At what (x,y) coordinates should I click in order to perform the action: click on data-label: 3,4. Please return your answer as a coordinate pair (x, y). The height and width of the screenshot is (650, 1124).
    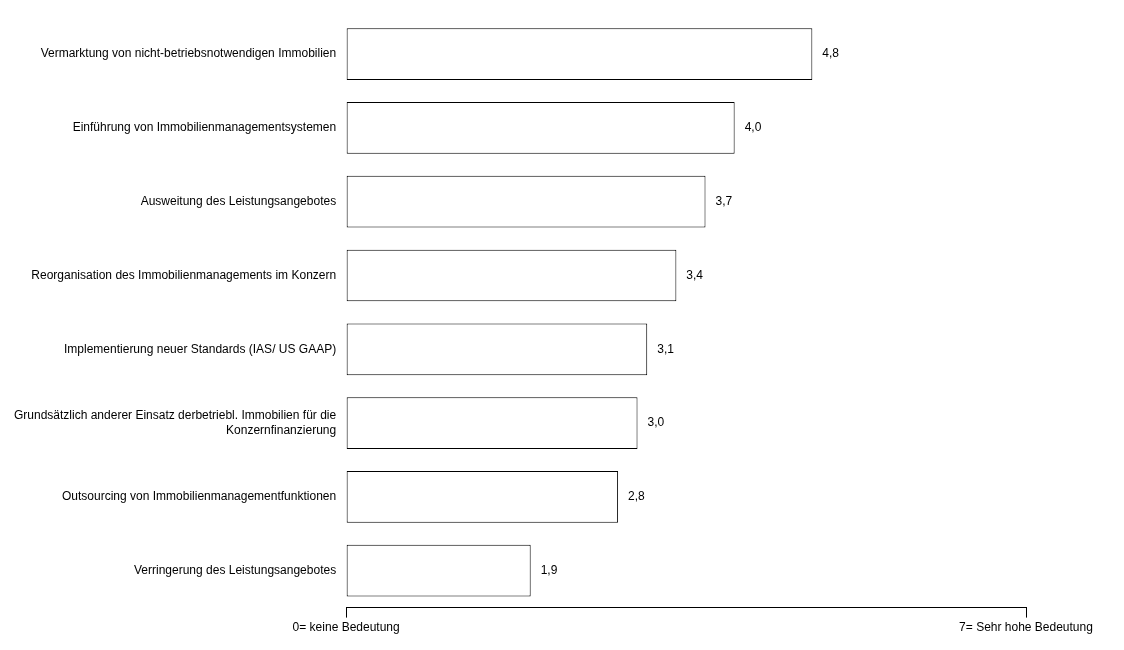
    Looking at the image, I should click on (695, 274).